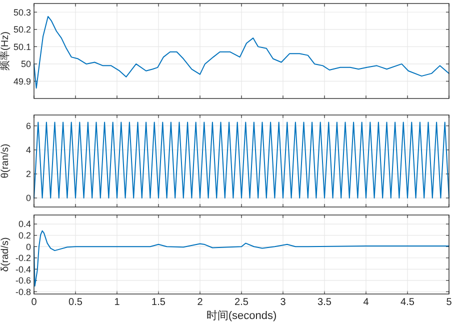 This screenshot has height=326, width=460. I want to click on y-tick-label: 2, so click(28, 174).